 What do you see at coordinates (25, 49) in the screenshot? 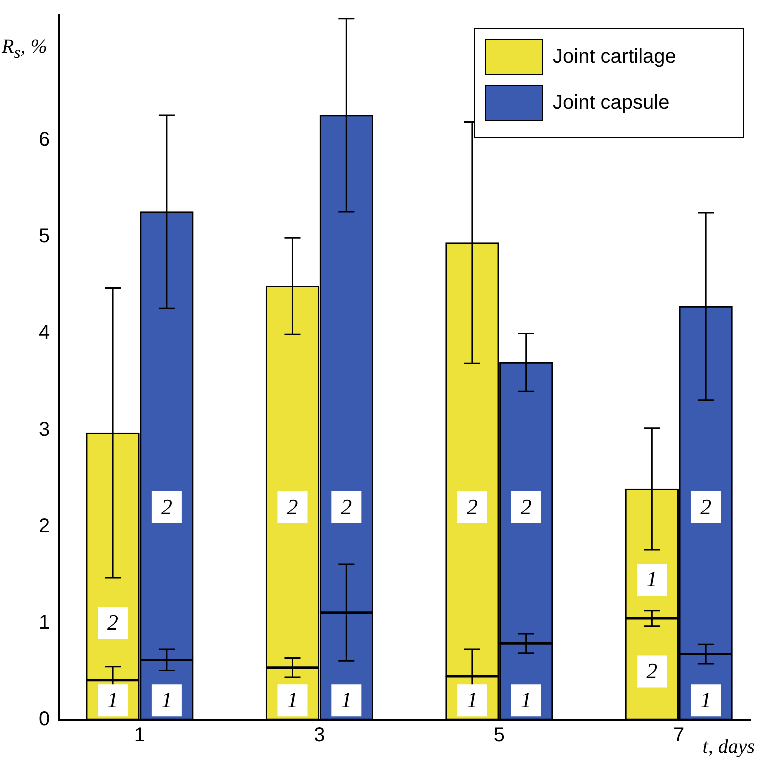
I see `y-axis-title: R$_{s}$, %` at bounding box center [25, 49].